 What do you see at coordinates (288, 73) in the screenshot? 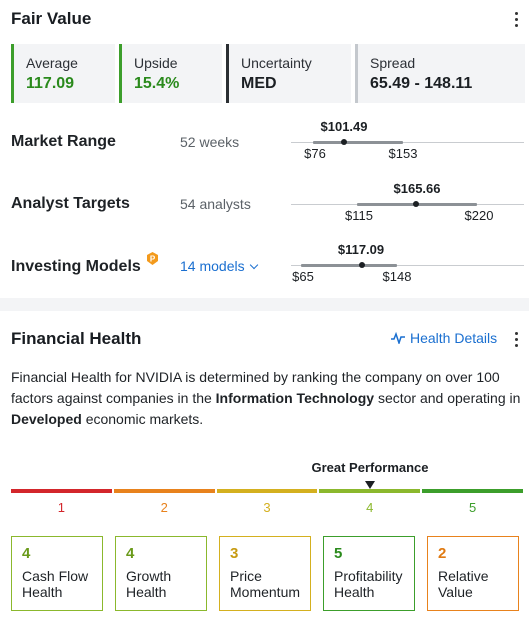
I see `stat-uncertainty: Uncertainty MED` at bounding box center [288, 73].